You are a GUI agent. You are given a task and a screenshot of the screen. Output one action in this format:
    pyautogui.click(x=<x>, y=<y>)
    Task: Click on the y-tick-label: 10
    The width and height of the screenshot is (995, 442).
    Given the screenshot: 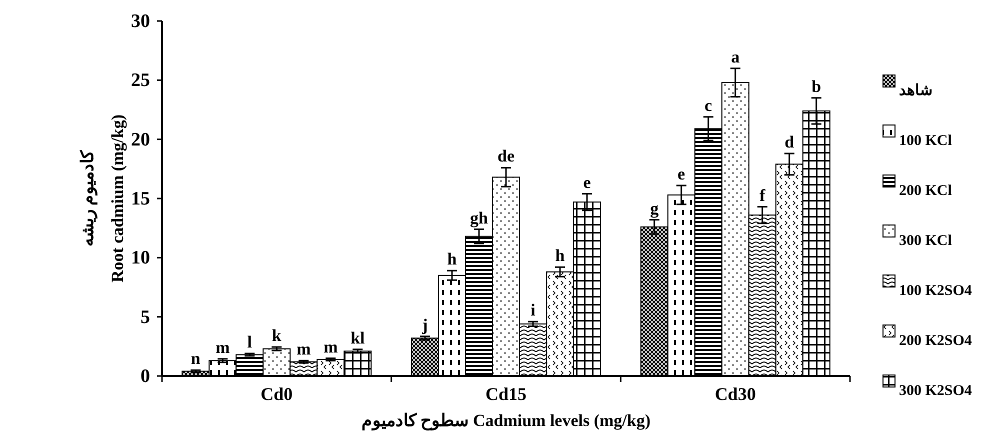 What is the action you would take?
    pyautogui.click(x=140, y=258)
    